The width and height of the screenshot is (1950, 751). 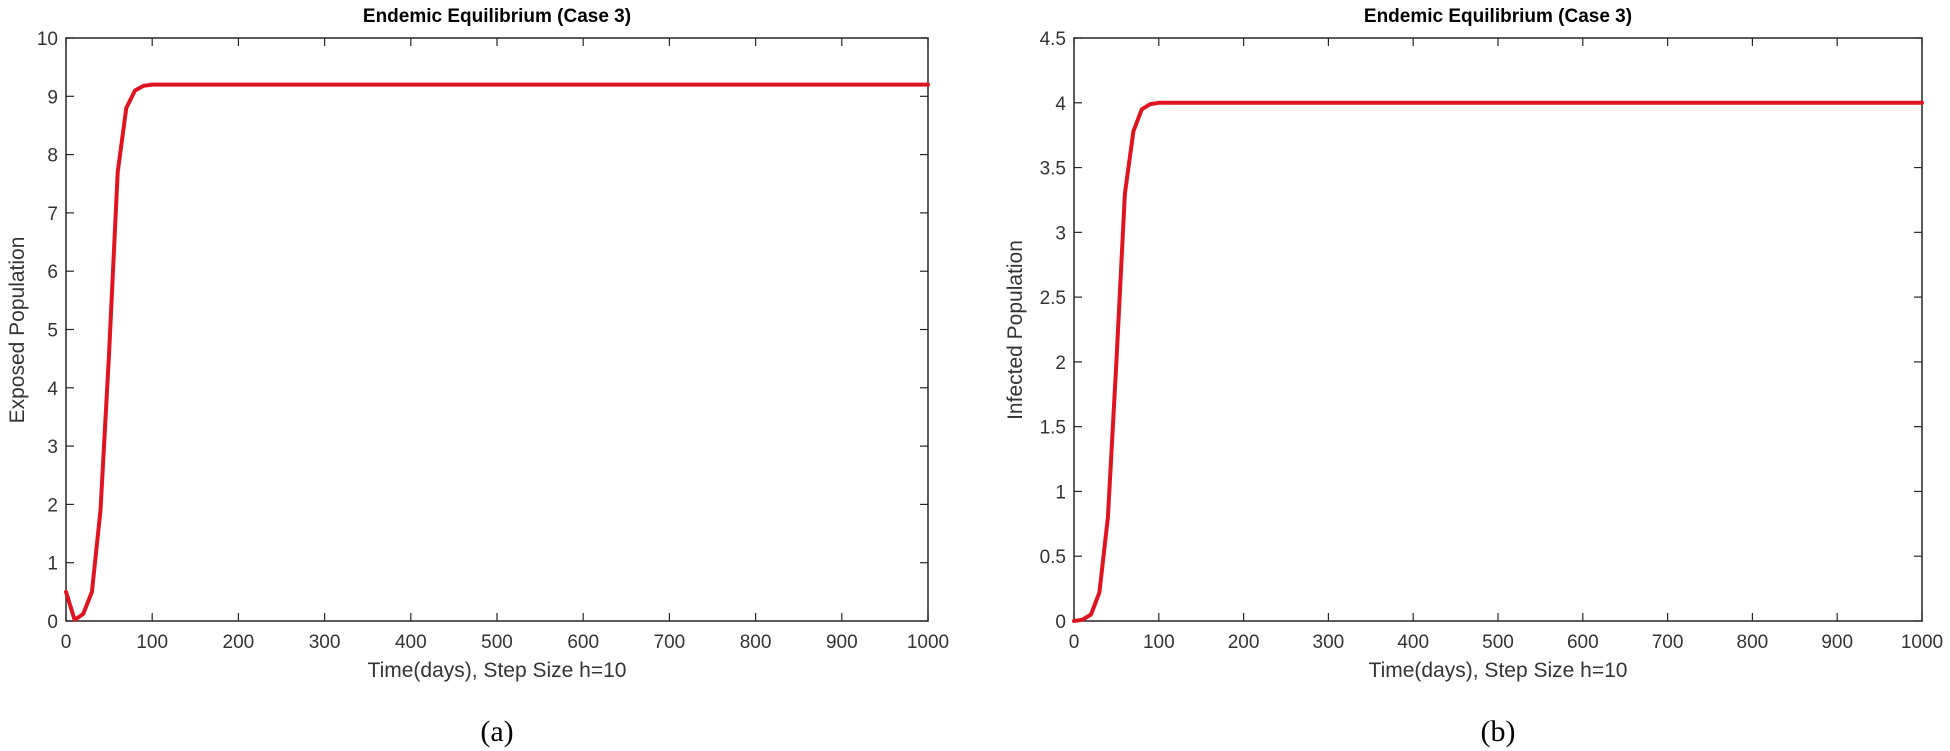 I want to click on y-tick-label: 8, so click(x=52, y=156).